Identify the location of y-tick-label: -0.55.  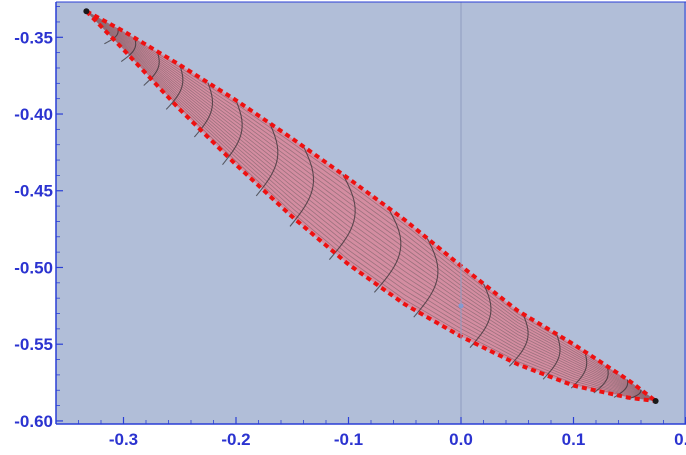
(33, 344).